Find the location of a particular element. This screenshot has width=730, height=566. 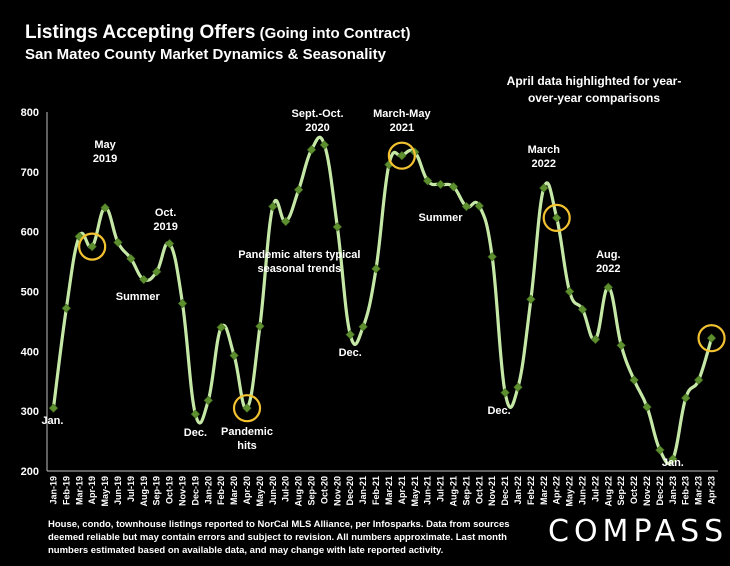

x-tick-label: May-19 is located at coordinates (105, 491).